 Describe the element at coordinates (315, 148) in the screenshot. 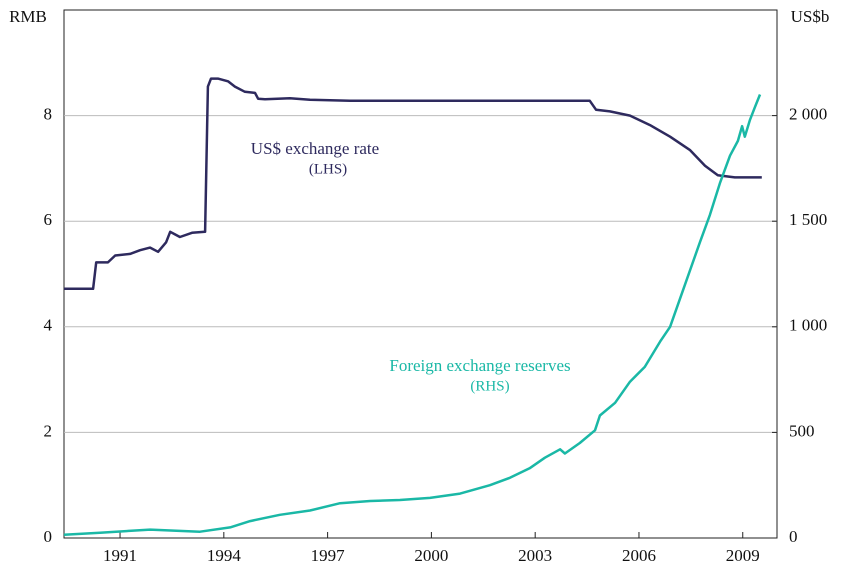

I see `annotation: US$ exchange rate` at that location.